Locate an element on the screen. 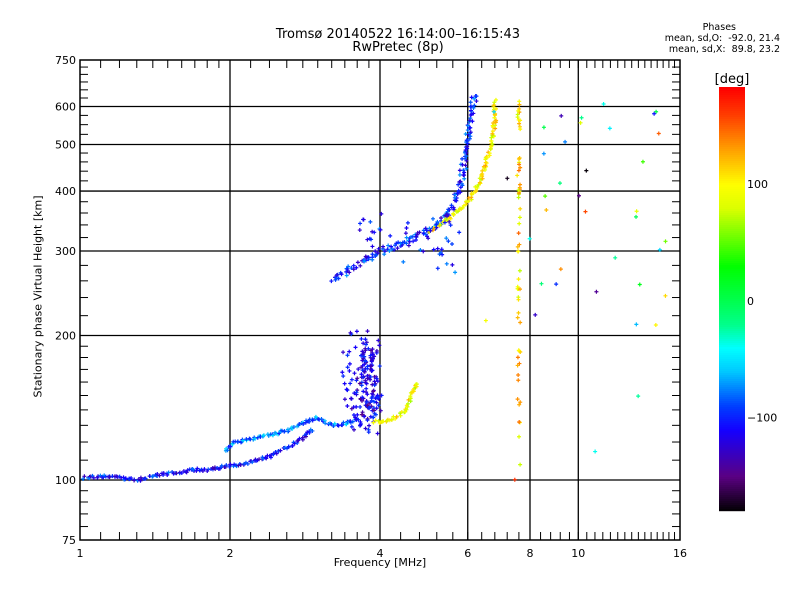 This screenshot has height=600, width=800. x-tick-label: 16 is located at coordinates (680, 553).